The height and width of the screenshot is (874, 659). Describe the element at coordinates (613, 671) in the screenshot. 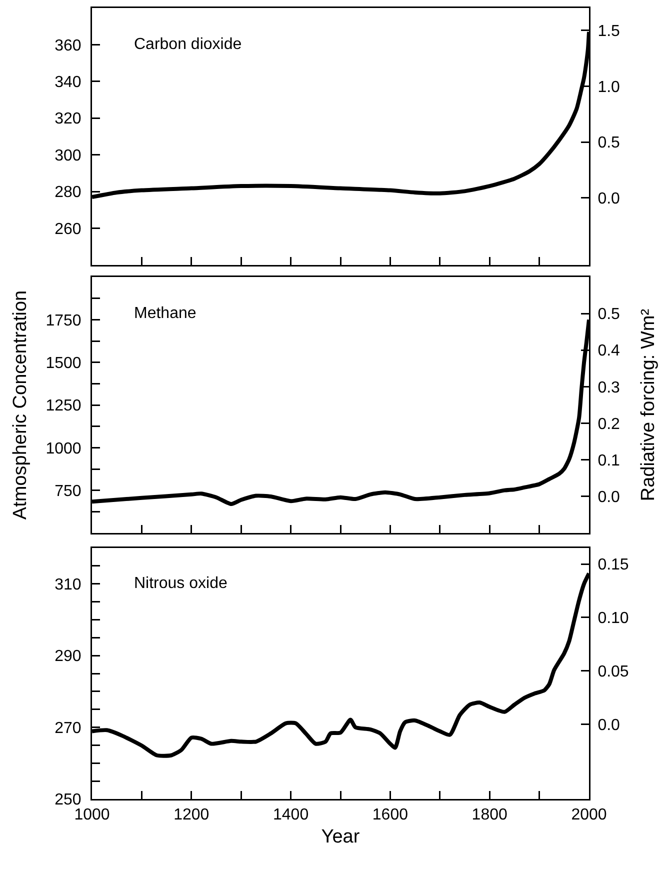

I see `y2-tick-label: 0.05` at that location.